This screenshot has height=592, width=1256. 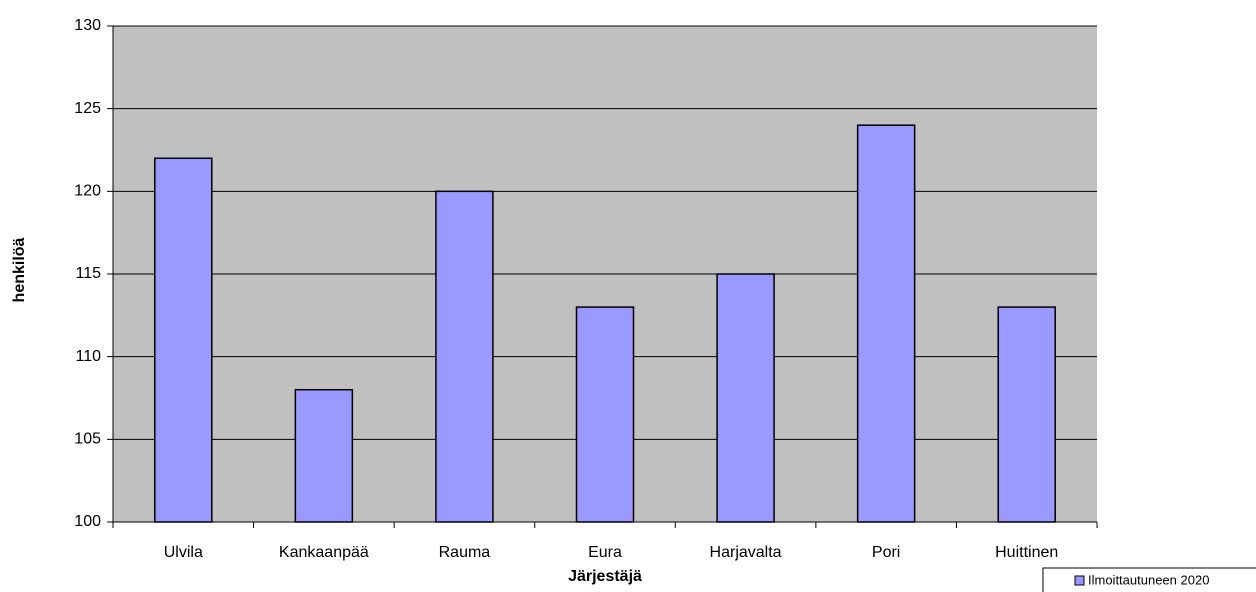 What do you see at coordinates (87, 191) in the screenshot?
I see `y-tick-label: 120` at bounding box center [87, 191].